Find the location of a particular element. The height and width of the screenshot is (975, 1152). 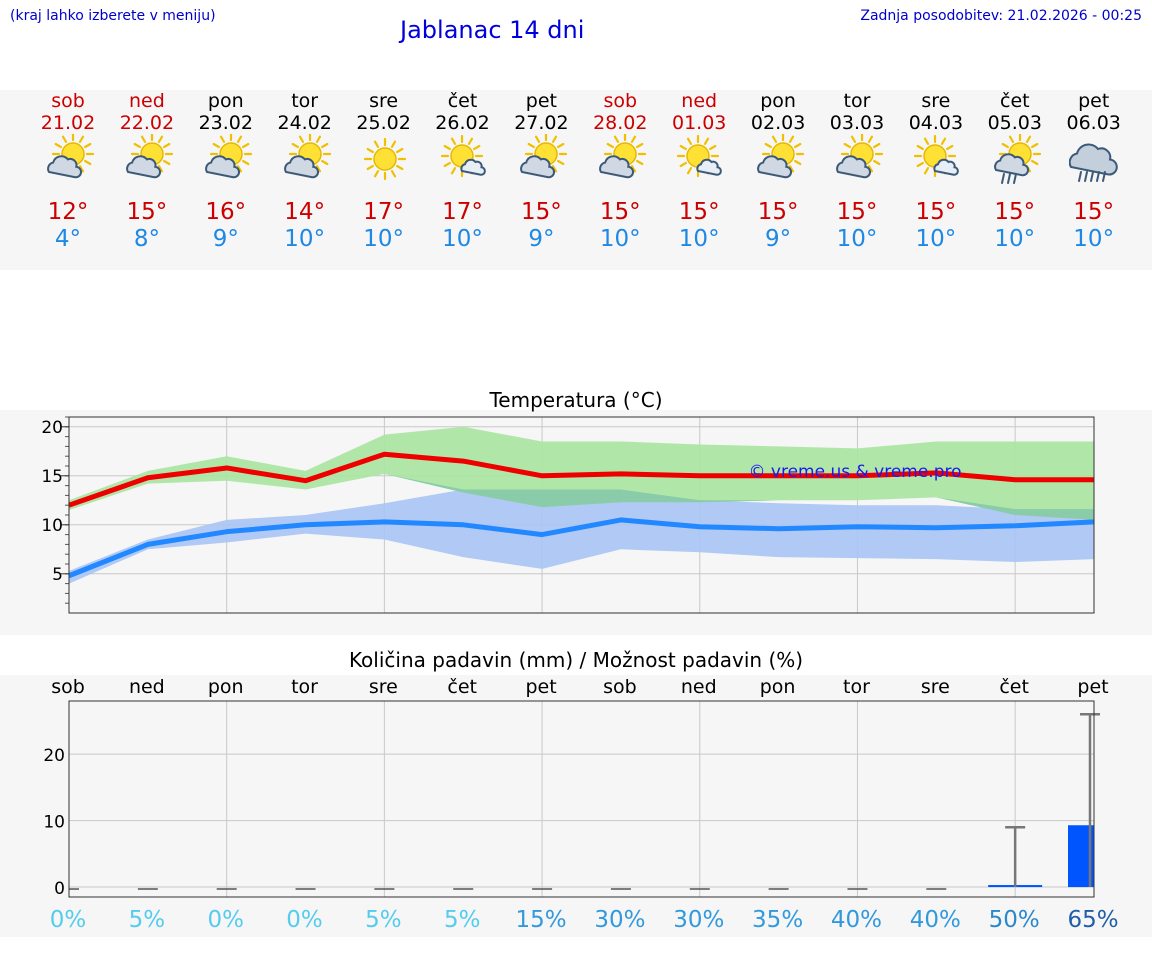

category-label: tor is located at coordinates (856, 687).